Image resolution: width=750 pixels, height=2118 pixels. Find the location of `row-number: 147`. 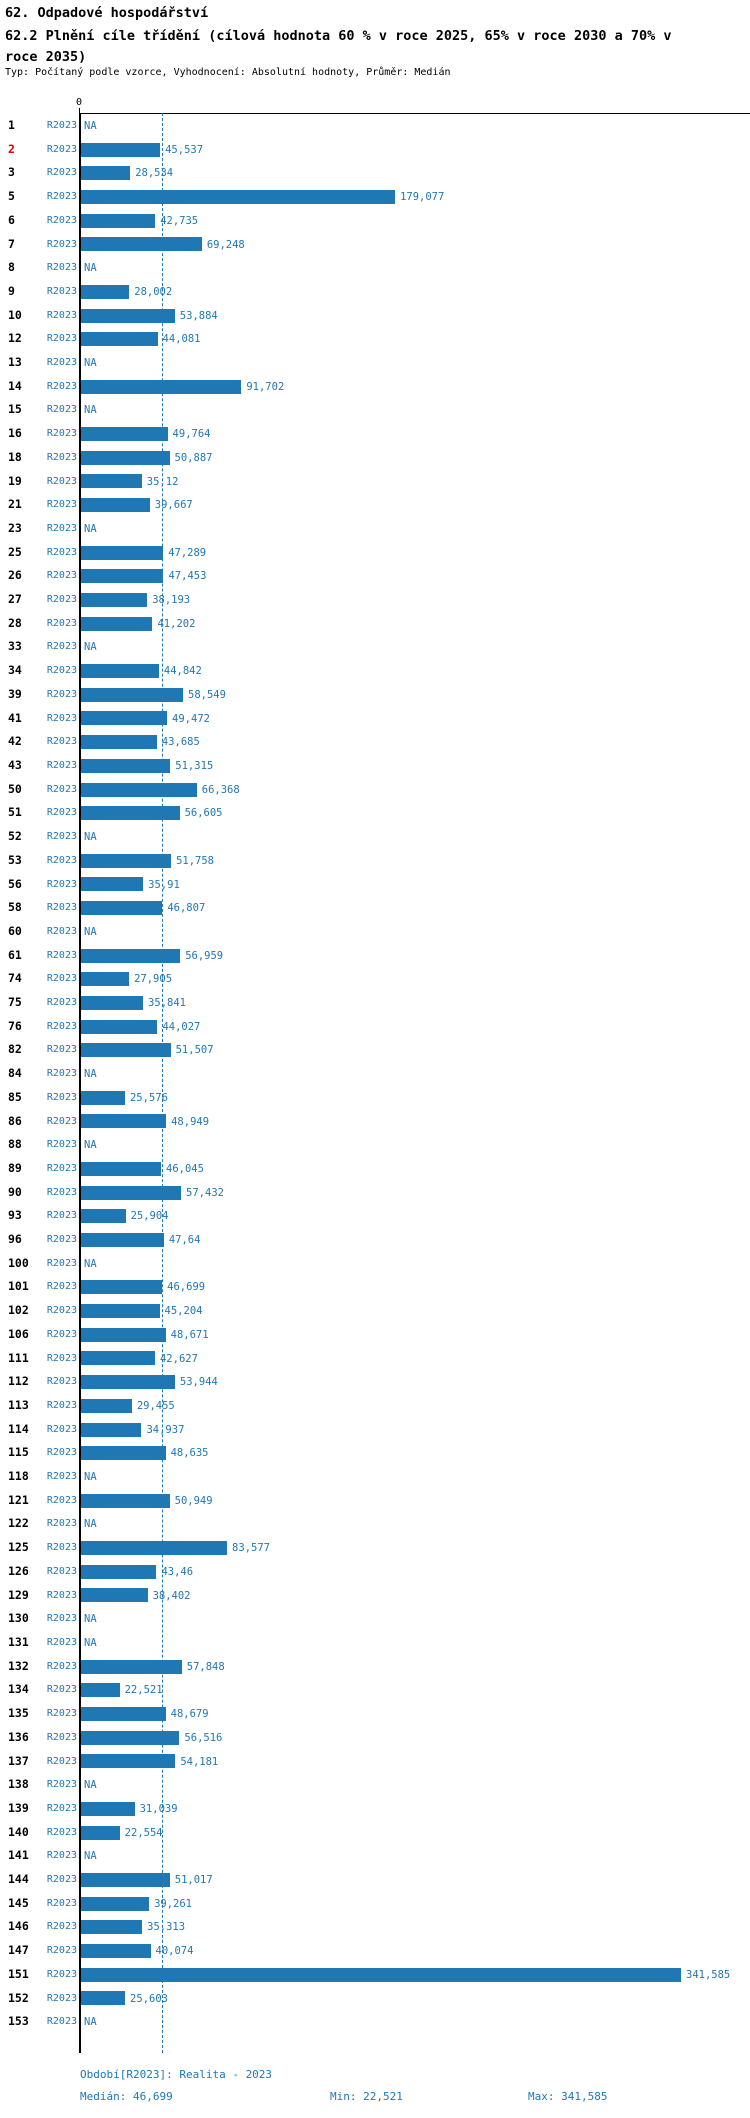

row-number: 147 is located at coordinates (18, 1950).